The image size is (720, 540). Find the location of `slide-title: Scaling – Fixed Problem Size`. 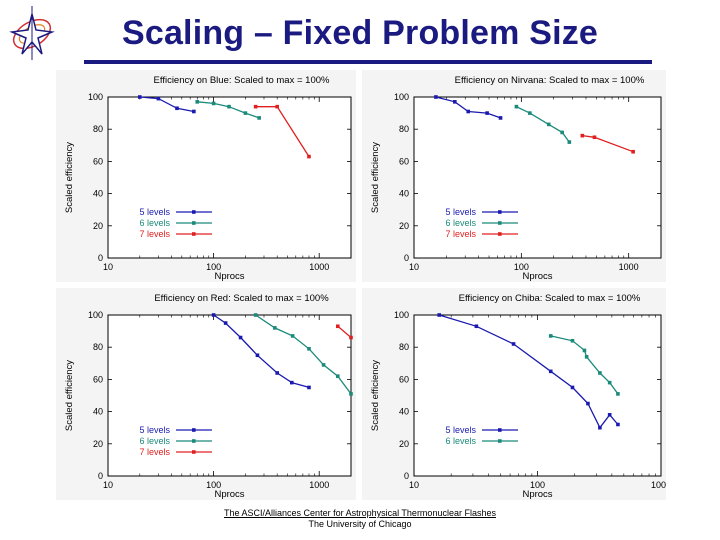

slide-title: Scaling – Fixed Problem Size is located at coordinates (360, 33).